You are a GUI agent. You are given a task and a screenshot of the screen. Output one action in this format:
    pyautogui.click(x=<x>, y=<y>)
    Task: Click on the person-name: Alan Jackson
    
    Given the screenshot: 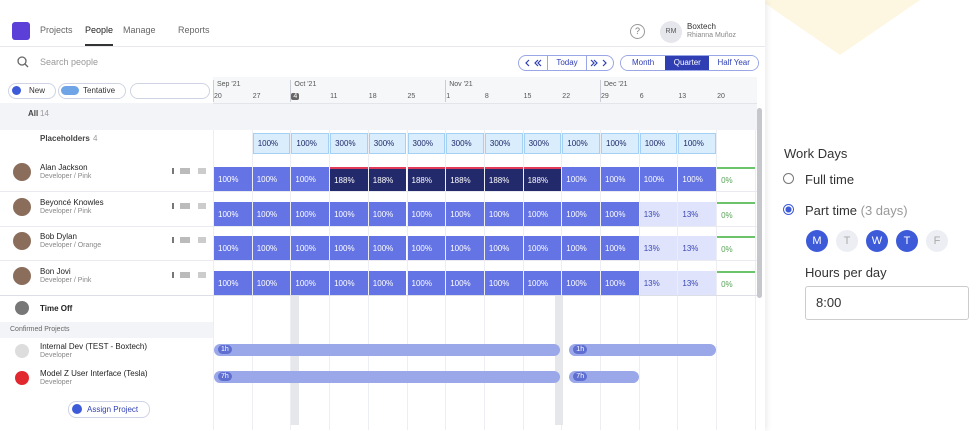 What is the action you would take?
    pyautogui.click(x=64, y=167)
    